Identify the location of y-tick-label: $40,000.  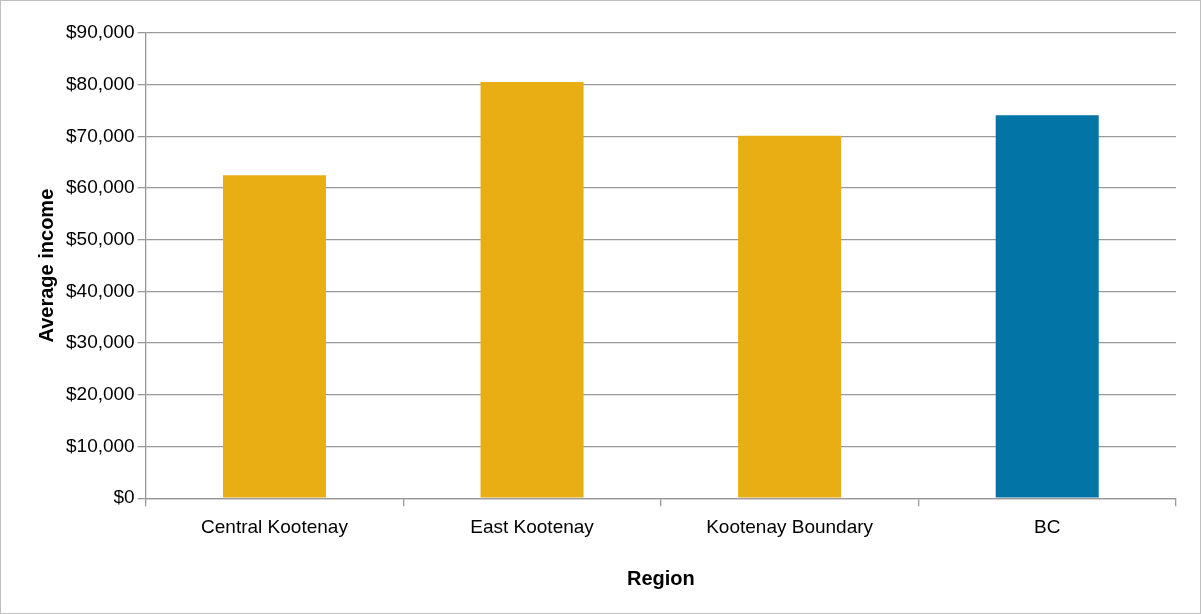
(100, 290).